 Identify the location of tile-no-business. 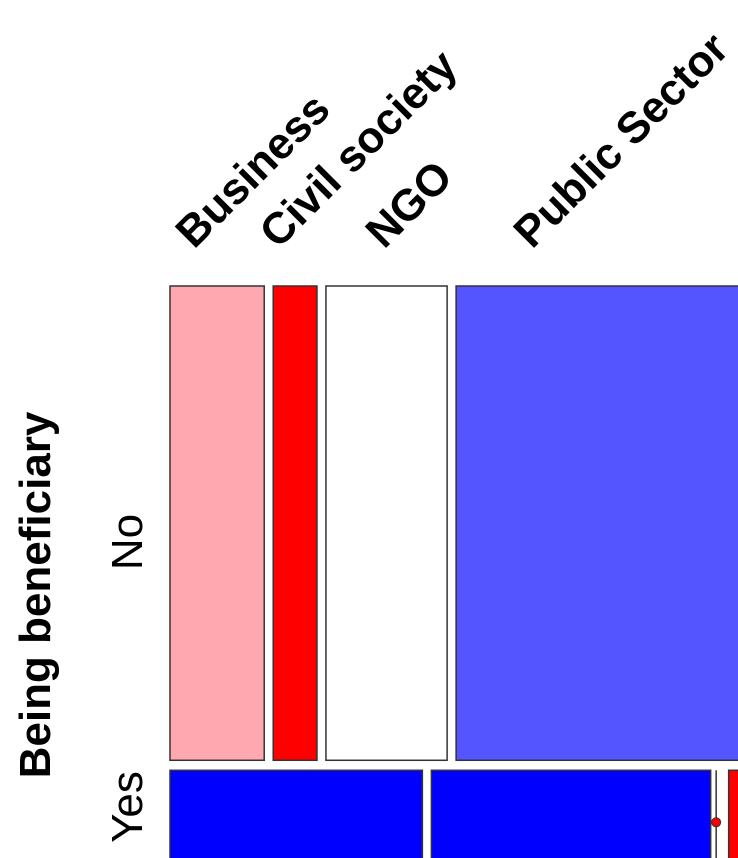
(217, 523).